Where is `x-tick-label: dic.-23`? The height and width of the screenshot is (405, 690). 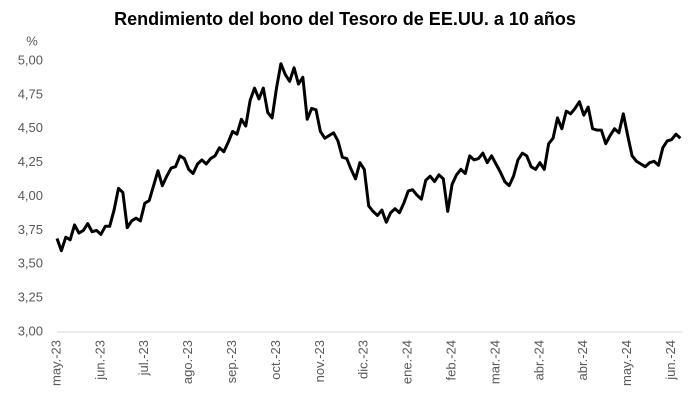 x-tick-label: dic.-23 is located at coordinates (363, 359).